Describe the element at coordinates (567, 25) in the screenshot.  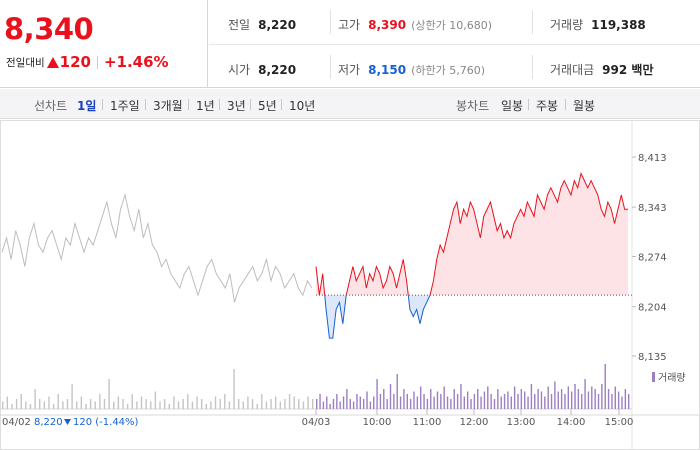
I see `volume-label: 거래량` at that location.